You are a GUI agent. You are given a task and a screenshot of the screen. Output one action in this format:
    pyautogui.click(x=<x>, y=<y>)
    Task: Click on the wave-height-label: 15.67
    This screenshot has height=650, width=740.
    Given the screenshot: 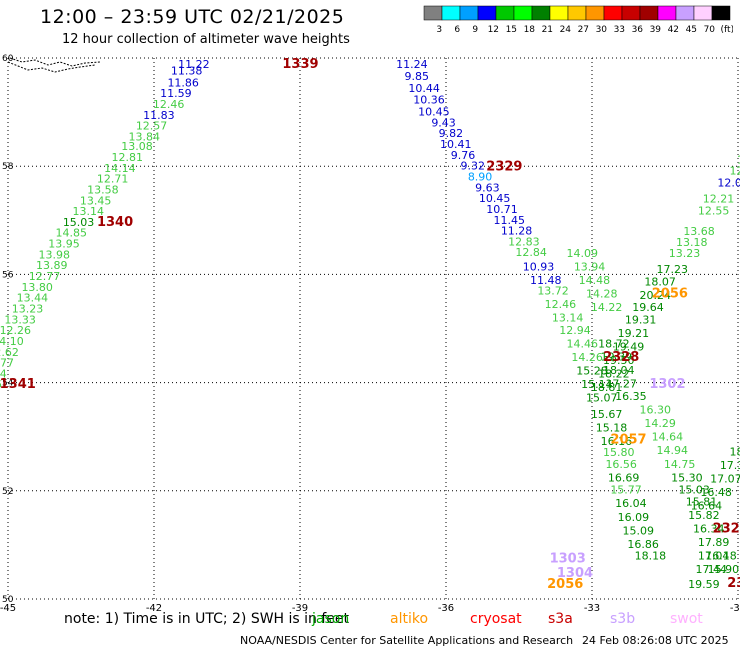 What is the action you would take?
    pyautogui.click(x=607, y=414)
    